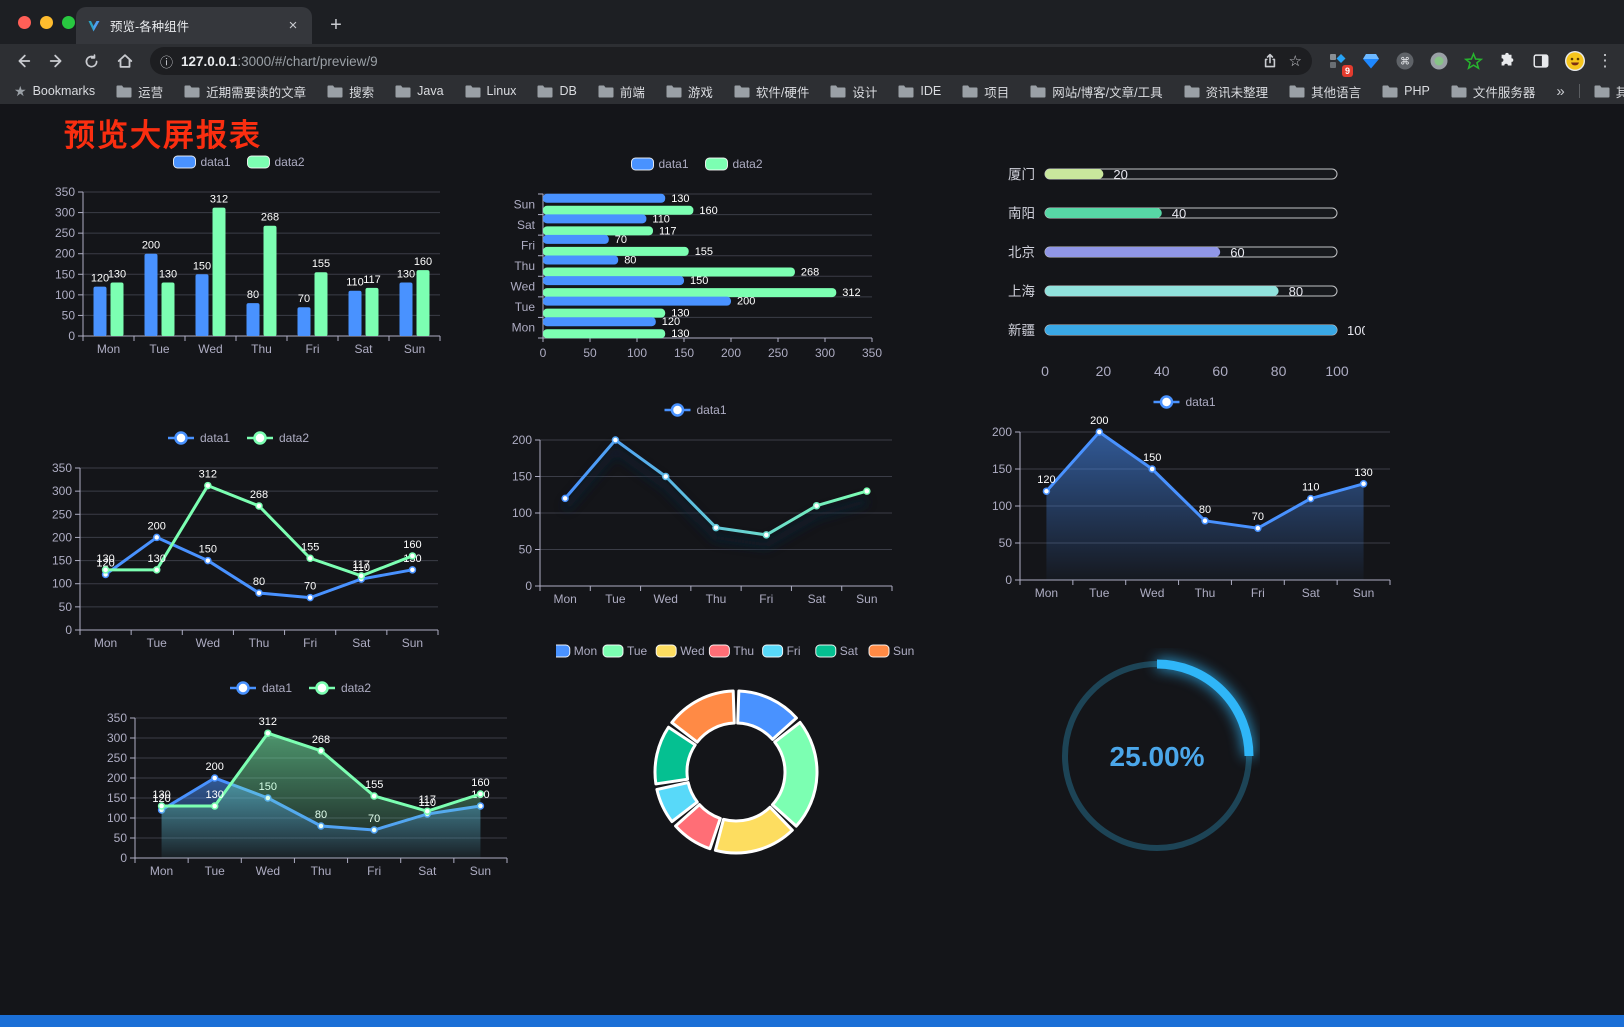 Image resolution: width=1624 pixels, height=1027 pixels. Describe the element at coordinates (490, 91) in the screenshot. I see `bookmark-folder-item: Linux` at that location.